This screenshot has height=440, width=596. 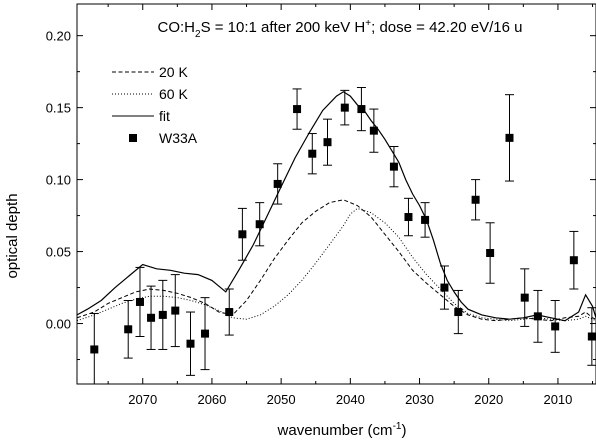 What do you see at coordinates (58, 36) in the screenshot?
I see `y-tick-label-4: 0.20` at bounding box center [58, 36].